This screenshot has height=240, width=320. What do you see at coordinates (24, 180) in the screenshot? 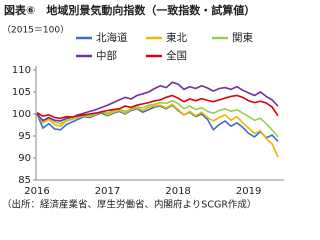
I see `y-tick-label: 85` at bounding box center [24, 180].